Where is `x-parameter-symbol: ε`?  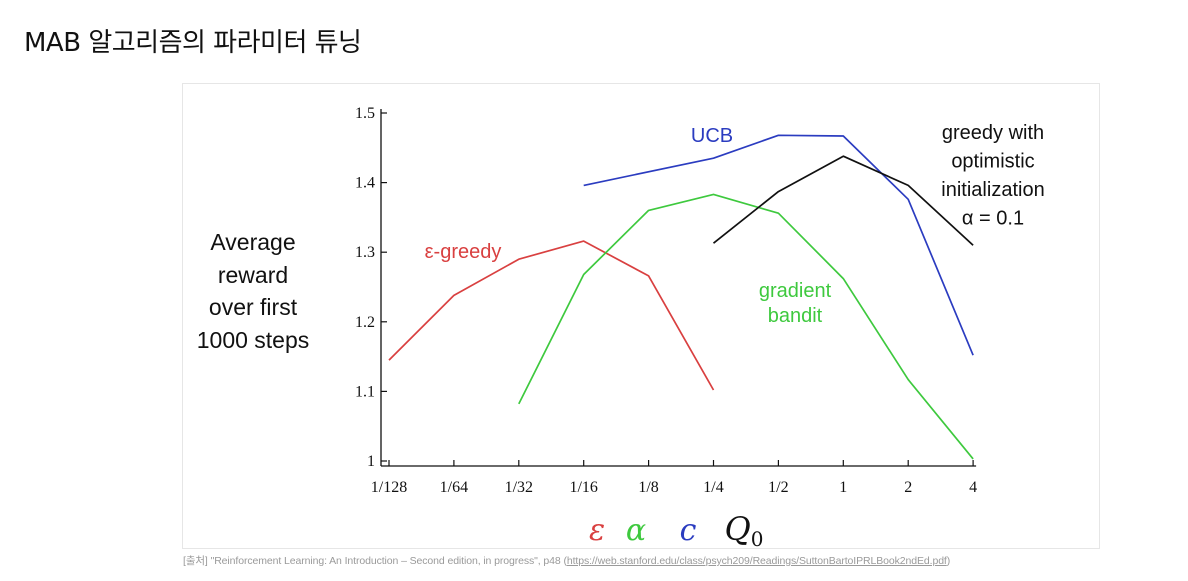 x-parameter-symbol: ε is located at coordinates (597, 530).